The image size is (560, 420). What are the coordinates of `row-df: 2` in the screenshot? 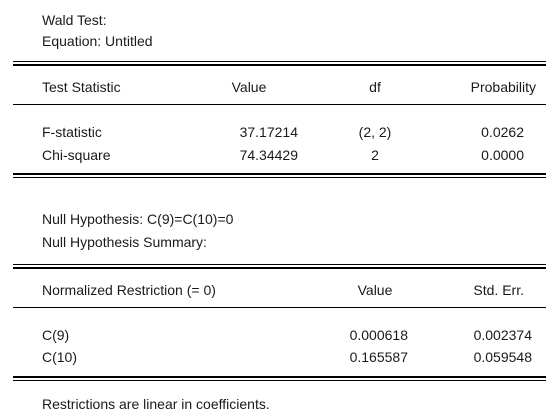 It's located at (375, 155).